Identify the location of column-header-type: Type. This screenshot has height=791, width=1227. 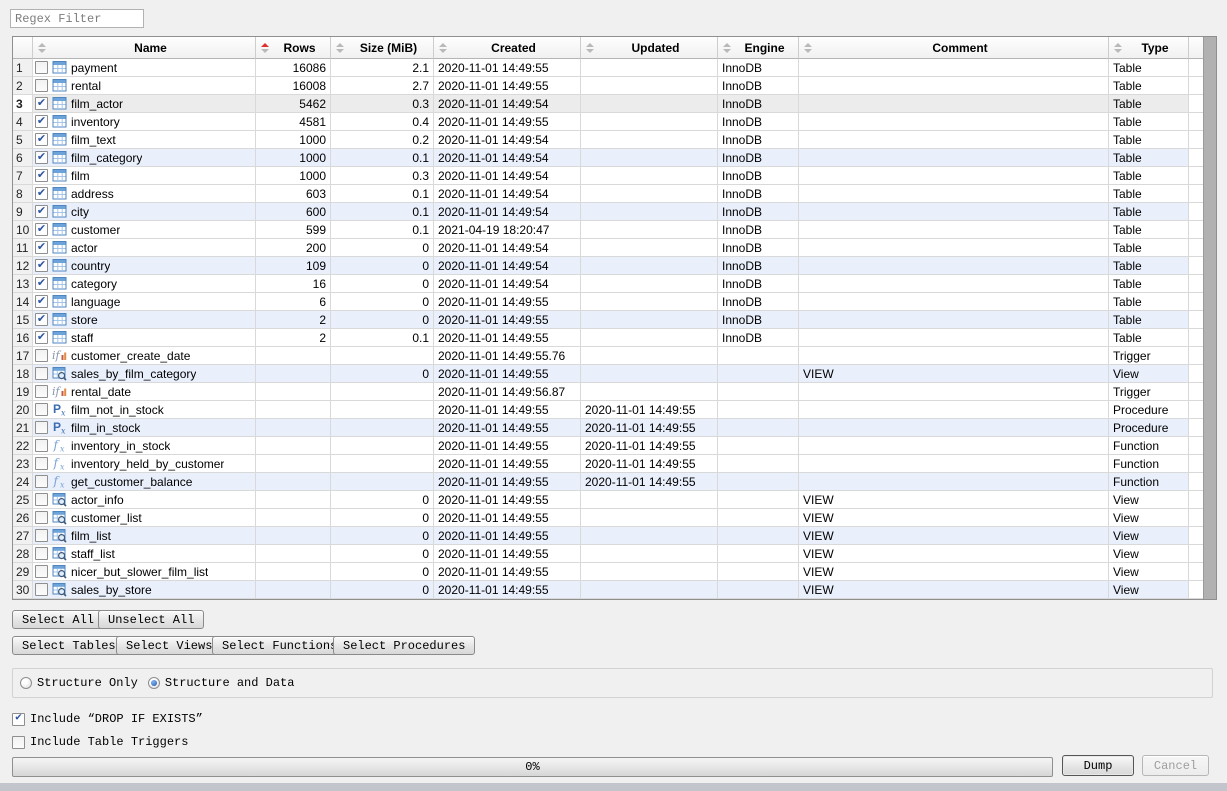
(1149, 48).